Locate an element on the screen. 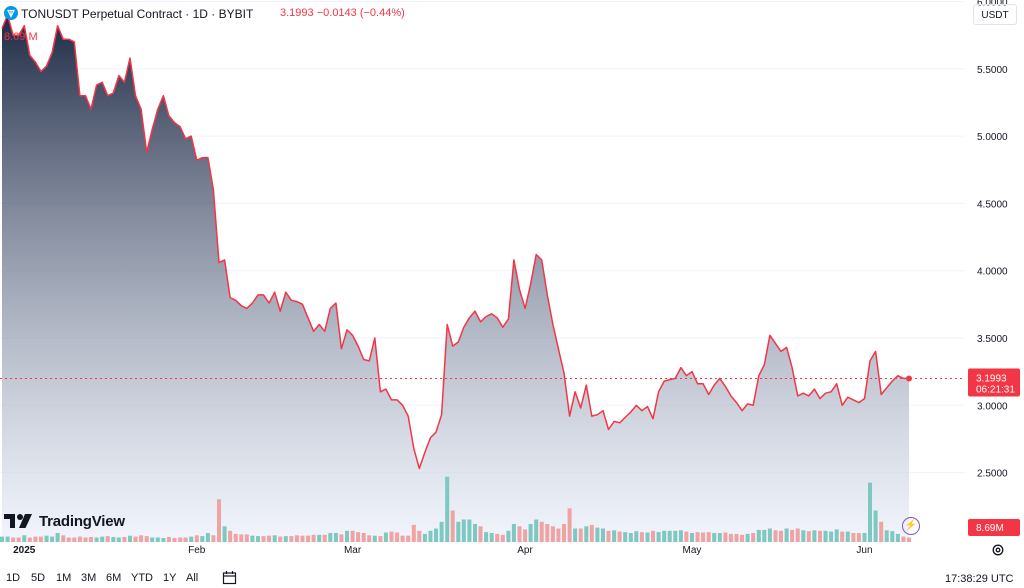  last-price-badge-value: 3.1993 is located at coordinates (991, 378).